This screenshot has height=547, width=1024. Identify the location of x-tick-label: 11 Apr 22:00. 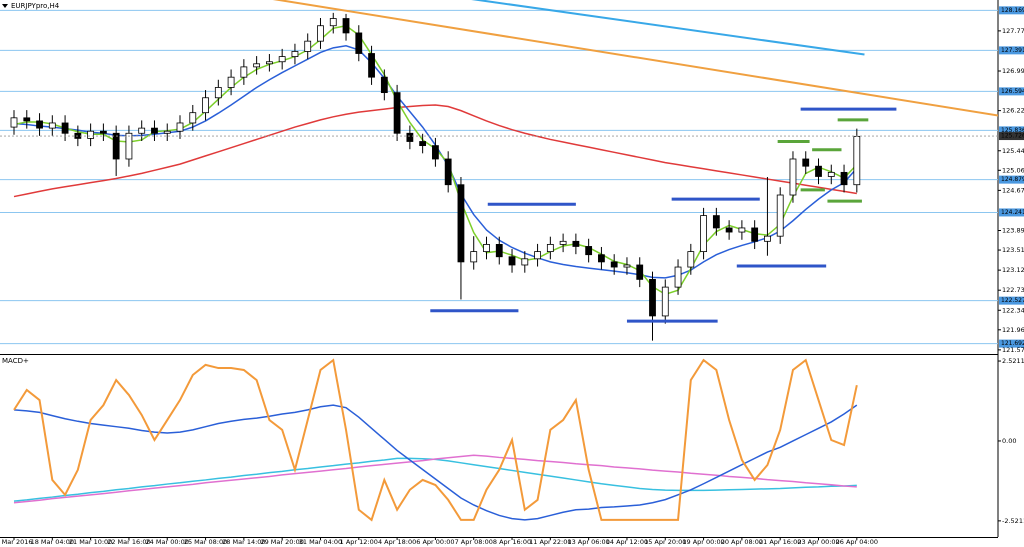
(550, 542).